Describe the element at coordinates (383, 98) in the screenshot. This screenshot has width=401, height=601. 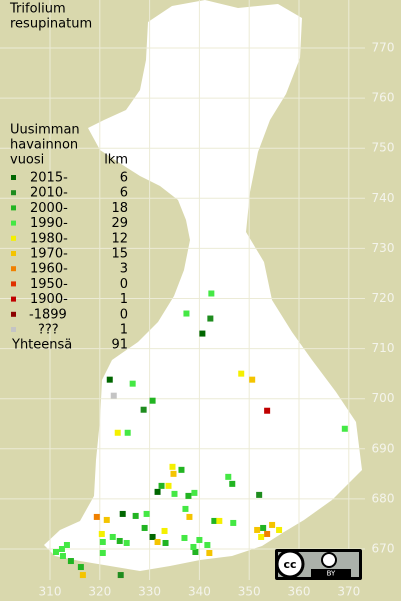
I see `y-tick-label: 760` at that location.